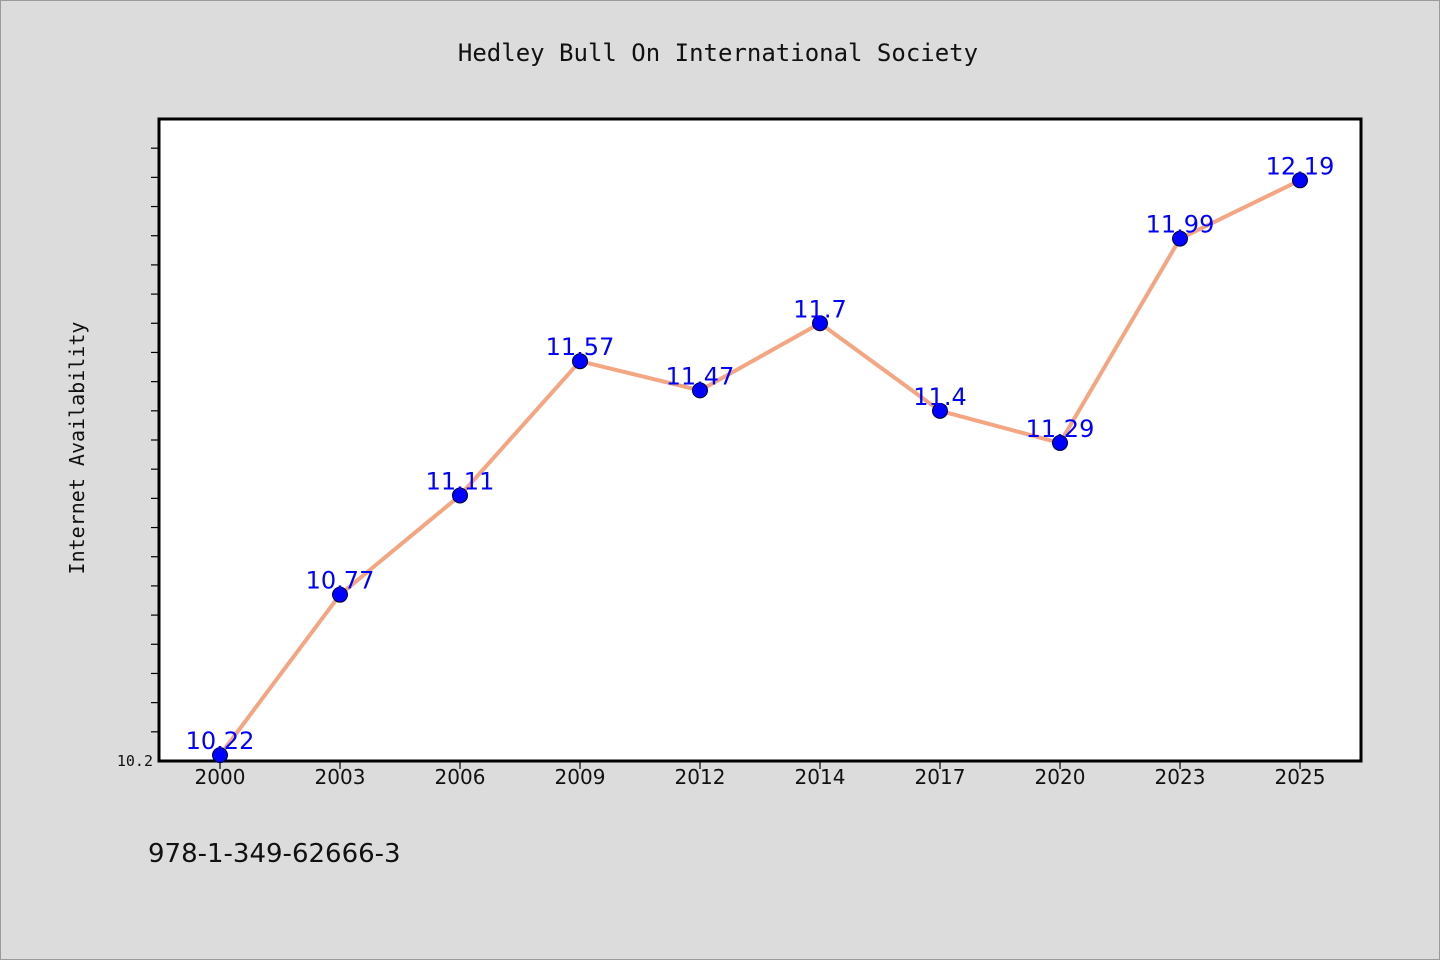 The width and height of the screenshot is (1440, 960). Describe the element at coordinates (819, 309) in the screenshot. I see `data-label: 11.7` at that location.